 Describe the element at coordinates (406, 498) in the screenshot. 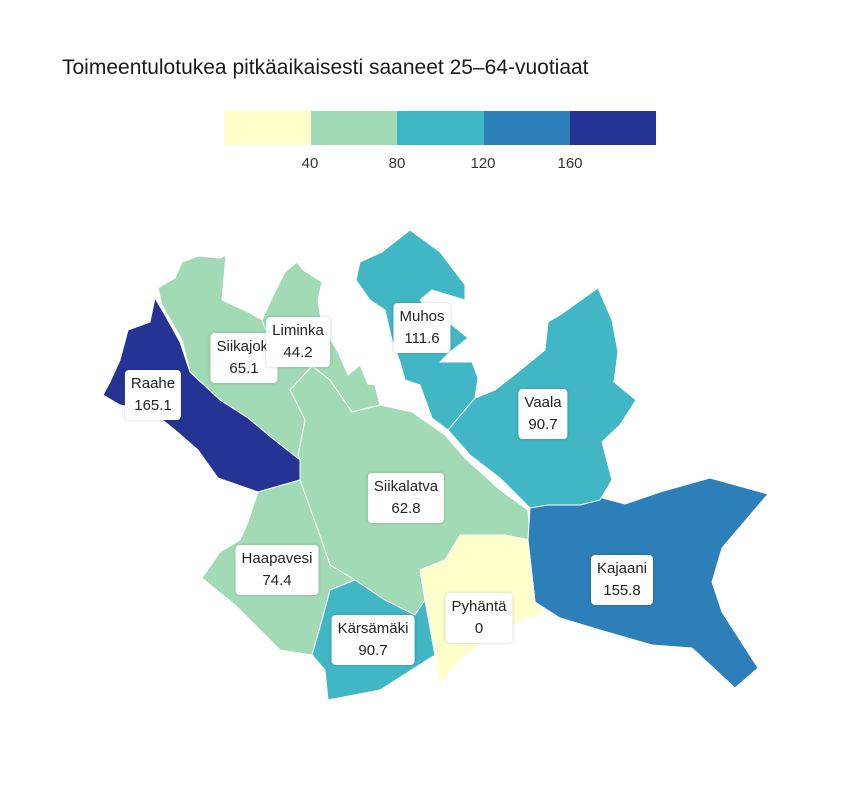

I see `region-label-siikalatva: Siikalatva 62.8` at that location.